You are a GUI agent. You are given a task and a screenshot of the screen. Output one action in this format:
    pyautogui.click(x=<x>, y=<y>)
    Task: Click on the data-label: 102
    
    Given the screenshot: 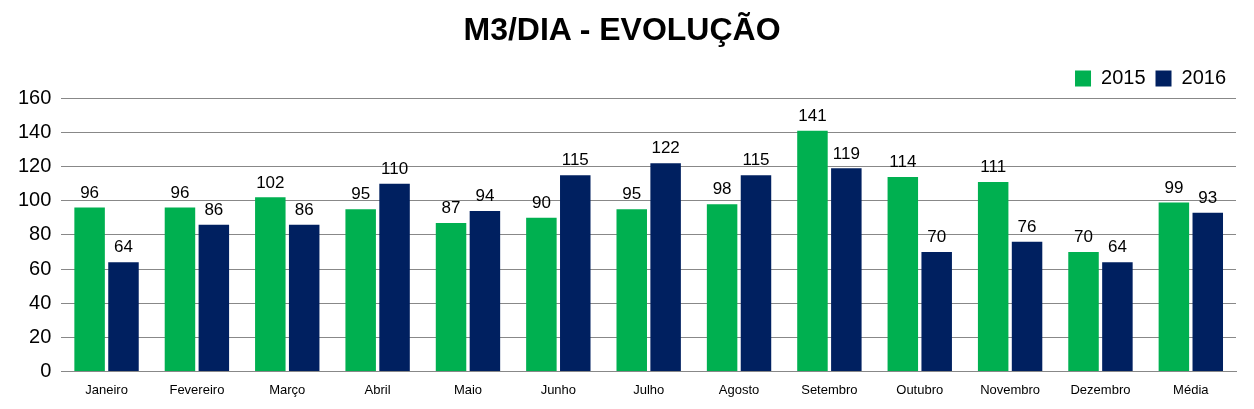 What is the action you would take?
    pyautogui.click(x=270, y=182)
    